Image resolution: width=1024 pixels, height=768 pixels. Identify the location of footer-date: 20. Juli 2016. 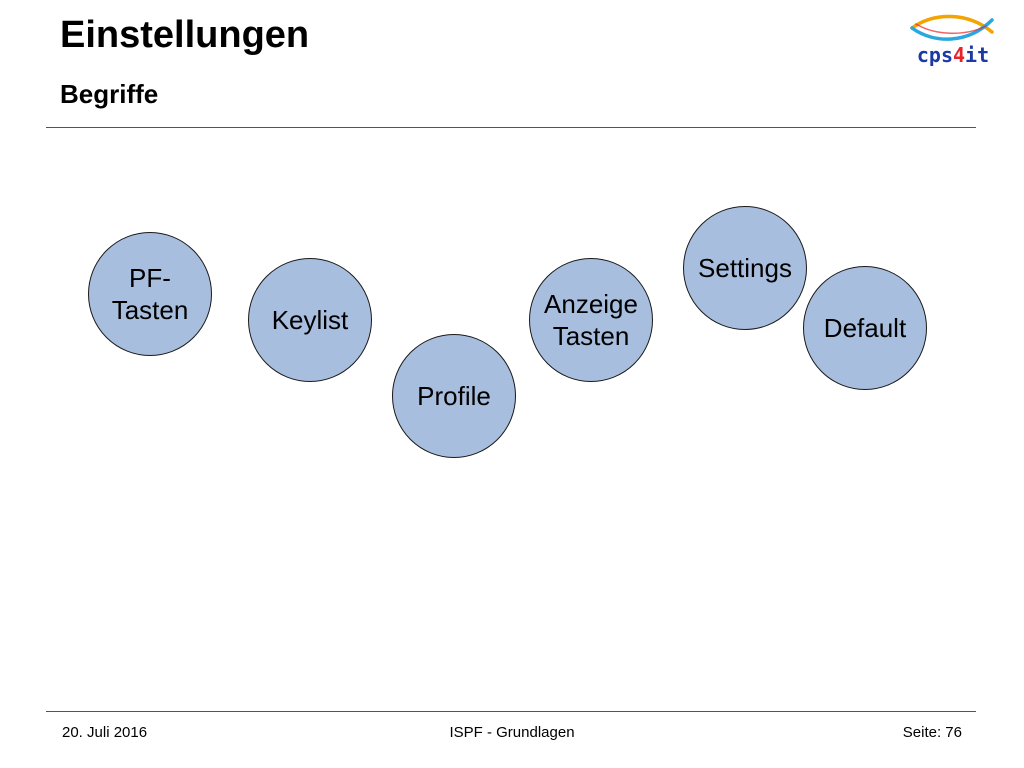
(105, 732).